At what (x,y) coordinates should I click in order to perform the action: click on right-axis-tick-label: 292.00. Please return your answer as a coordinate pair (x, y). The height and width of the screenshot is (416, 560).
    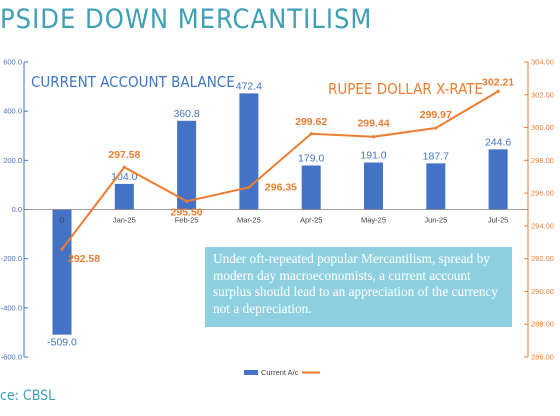
    Looking at the image, I should click on (542, 258).